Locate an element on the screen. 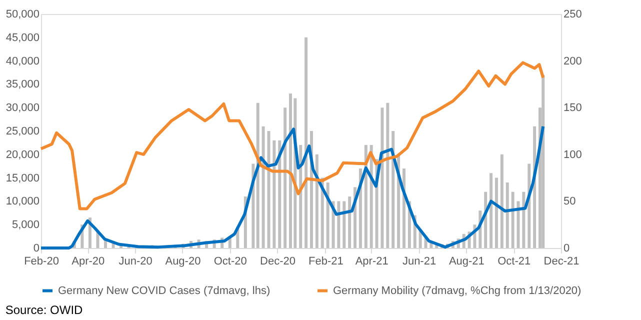  y-tick-label: 25,000 is located at coordinates (23, 132).